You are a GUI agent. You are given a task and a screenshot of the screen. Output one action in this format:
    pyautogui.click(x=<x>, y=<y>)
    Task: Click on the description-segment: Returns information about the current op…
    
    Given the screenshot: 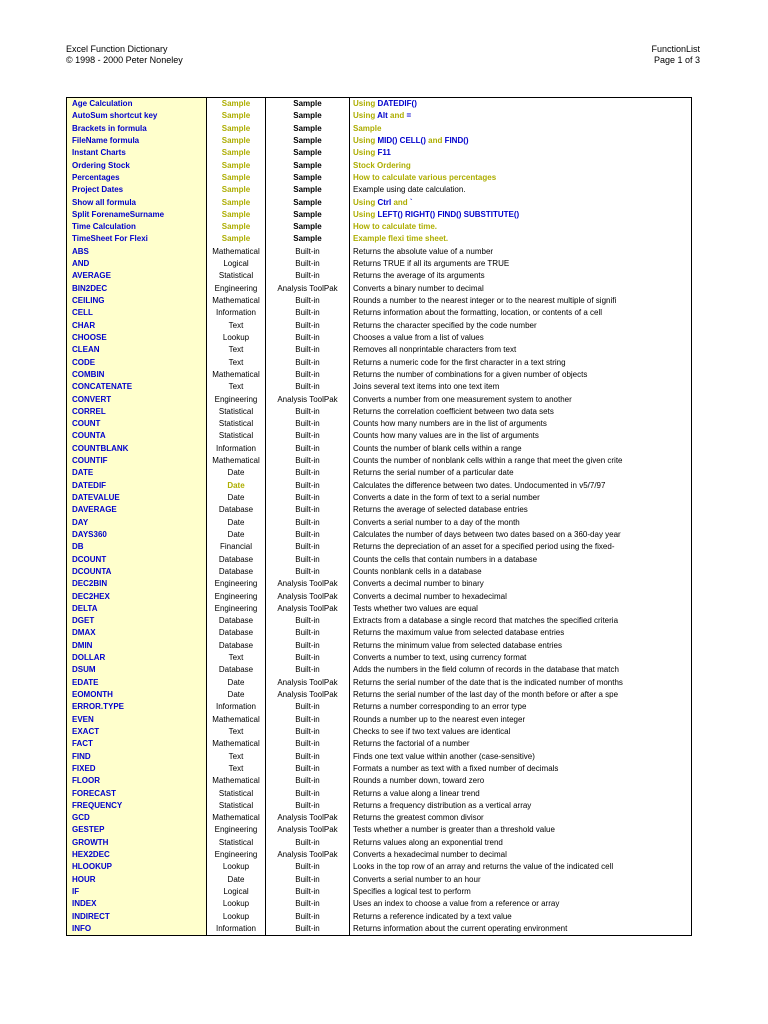 What is the action you would take?
    pyautogui.click(x=460, y=928)
    